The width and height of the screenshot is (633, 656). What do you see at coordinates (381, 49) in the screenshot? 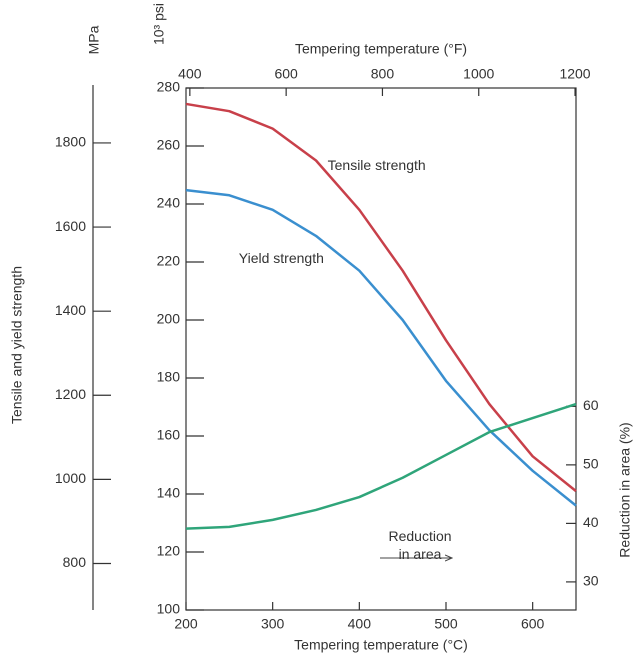
I see `x2-axis-title: Tempering temperature (°F)` at bounding box center [381, 49].